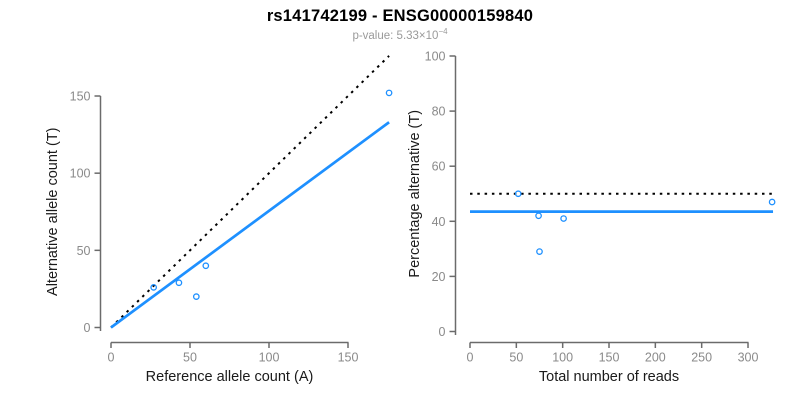 This screenshot has height=400, width=800. I want to click on y-axis-title: Percentage alternative (T), so click(415, 194).